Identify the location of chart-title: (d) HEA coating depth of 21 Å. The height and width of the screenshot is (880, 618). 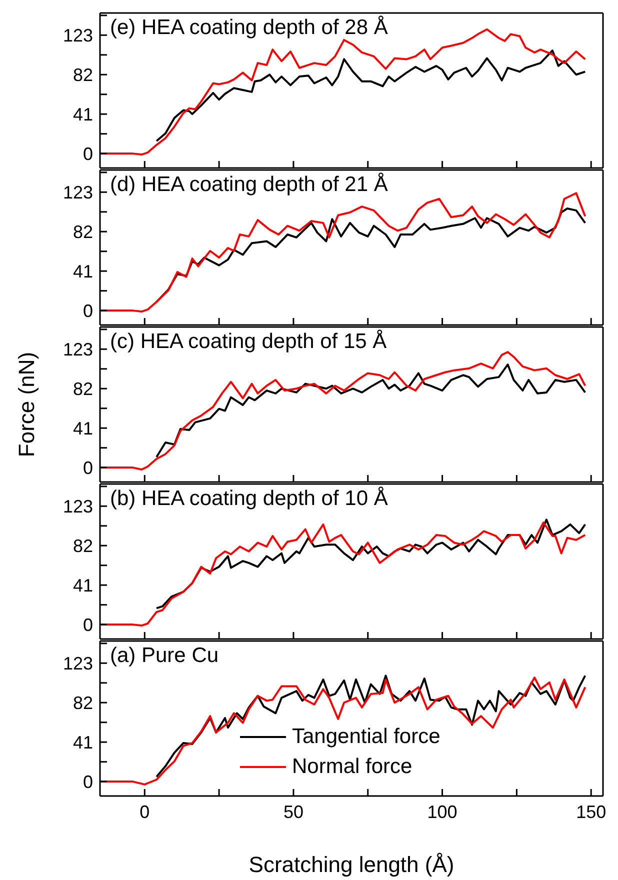
(249, 185).